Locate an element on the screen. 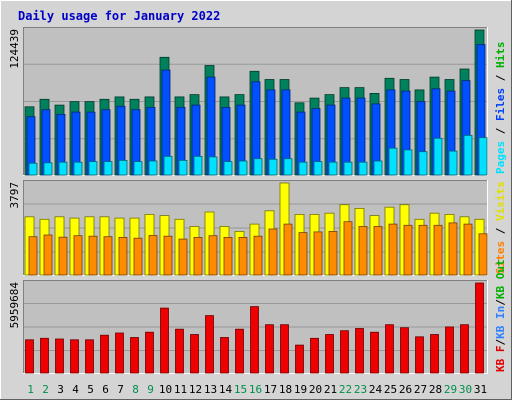 This screenshot has height=405, width=512. legend: KB F/KB In/KB Out is located at coordinates (500, 315).